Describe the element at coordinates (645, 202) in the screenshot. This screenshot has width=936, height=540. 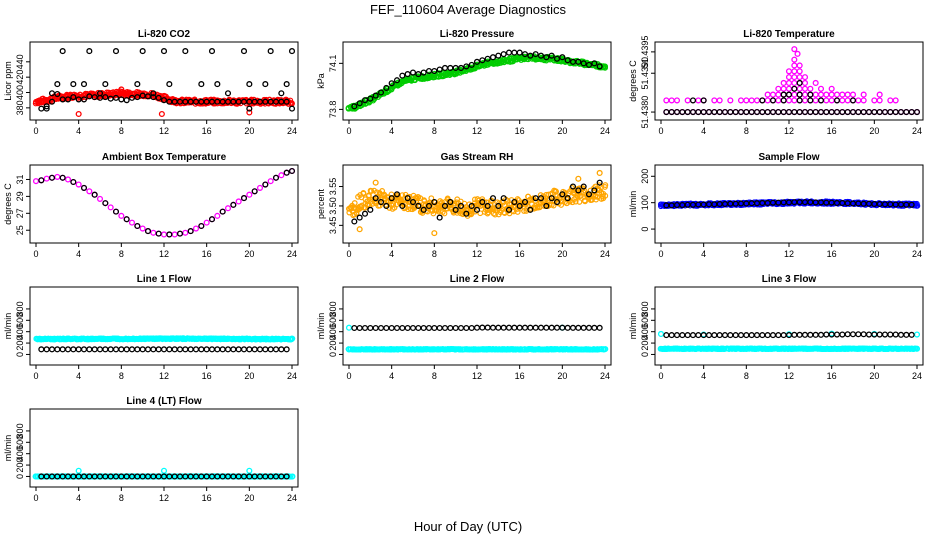
I see `y-tick-label: 100` at that location.